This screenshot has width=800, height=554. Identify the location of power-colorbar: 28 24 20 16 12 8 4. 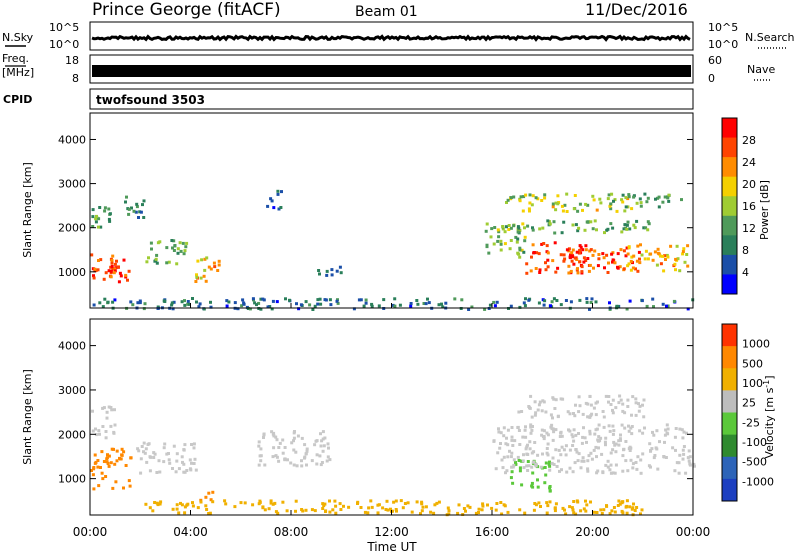
(738, 206).